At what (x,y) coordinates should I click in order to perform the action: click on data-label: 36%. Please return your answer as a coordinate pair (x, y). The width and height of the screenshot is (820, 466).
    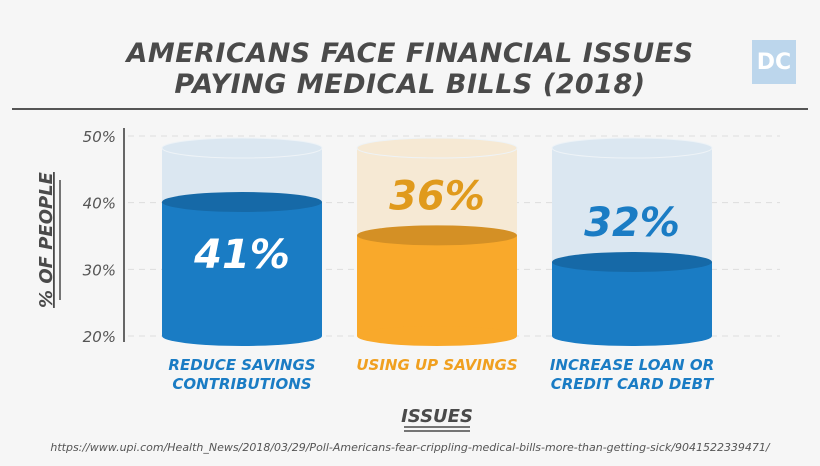
    Looking at the image, I should click on (437, 196).